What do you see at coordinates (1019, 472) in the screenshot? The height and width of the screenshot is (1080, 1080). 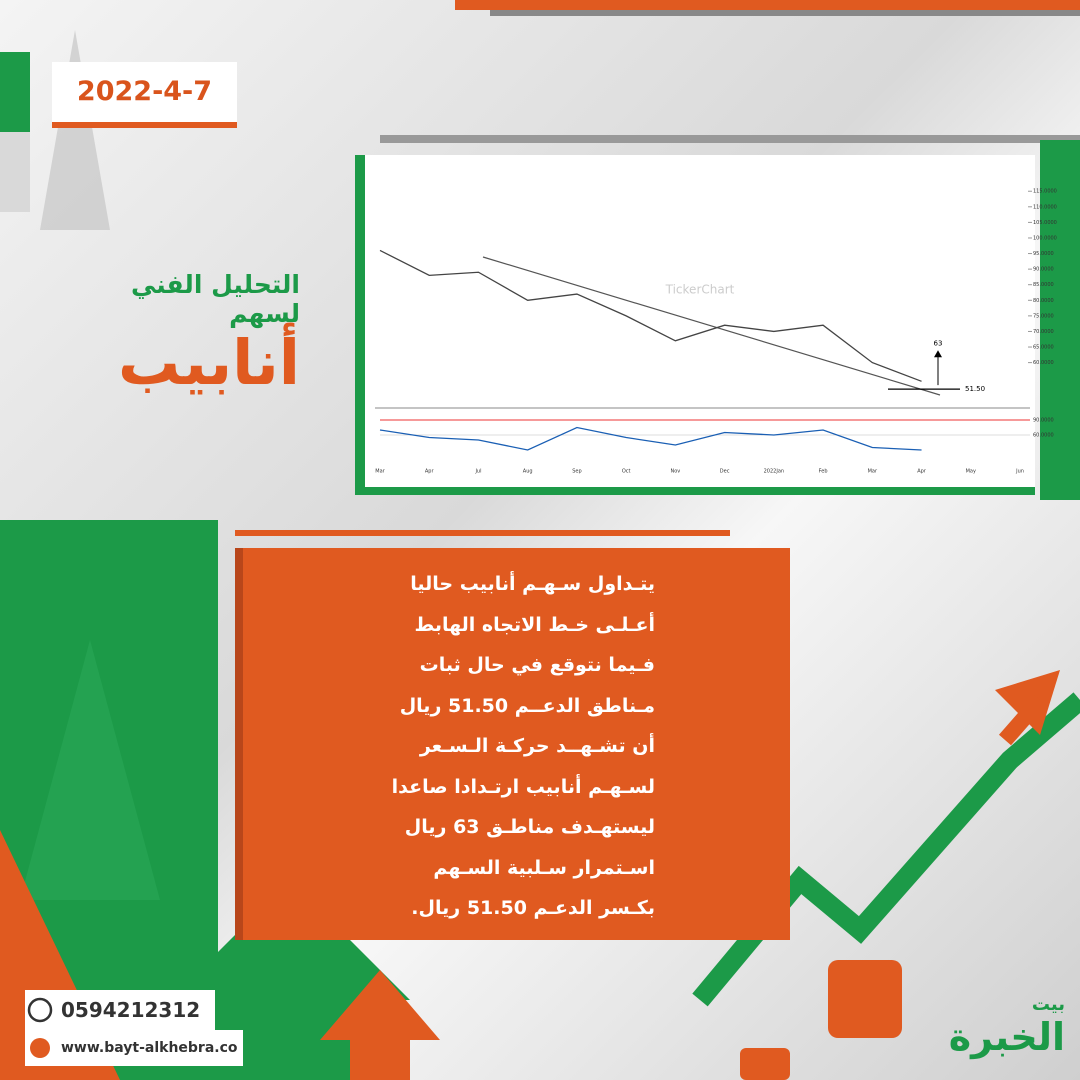 I see `x-tick-label: Jun` at bounding box center [1019, 472].